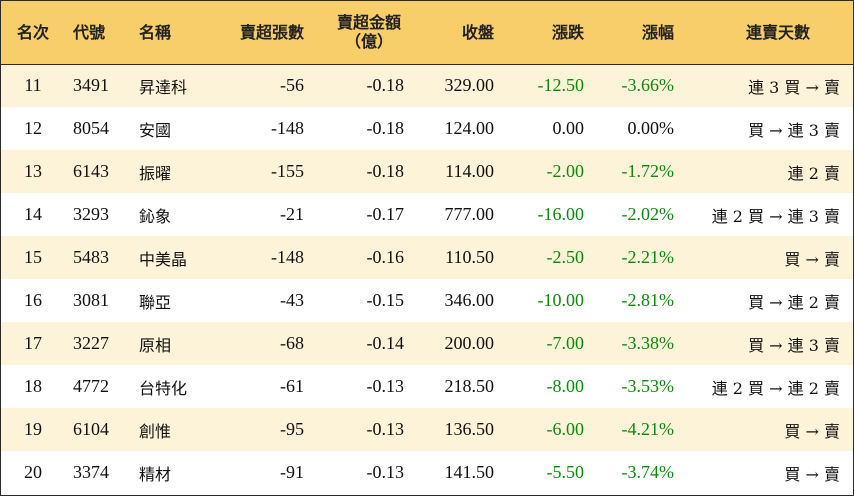  I want to click on change-cell: -2.00, so click(565, 171).